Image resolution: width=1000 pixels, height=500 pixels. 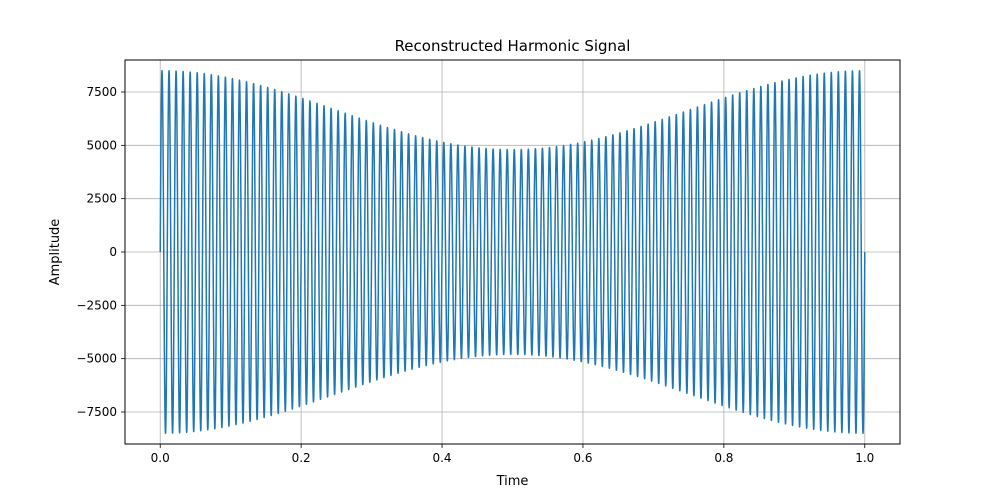 I want to click on x-tick-label: 0.0, so click(x=160, y=458).